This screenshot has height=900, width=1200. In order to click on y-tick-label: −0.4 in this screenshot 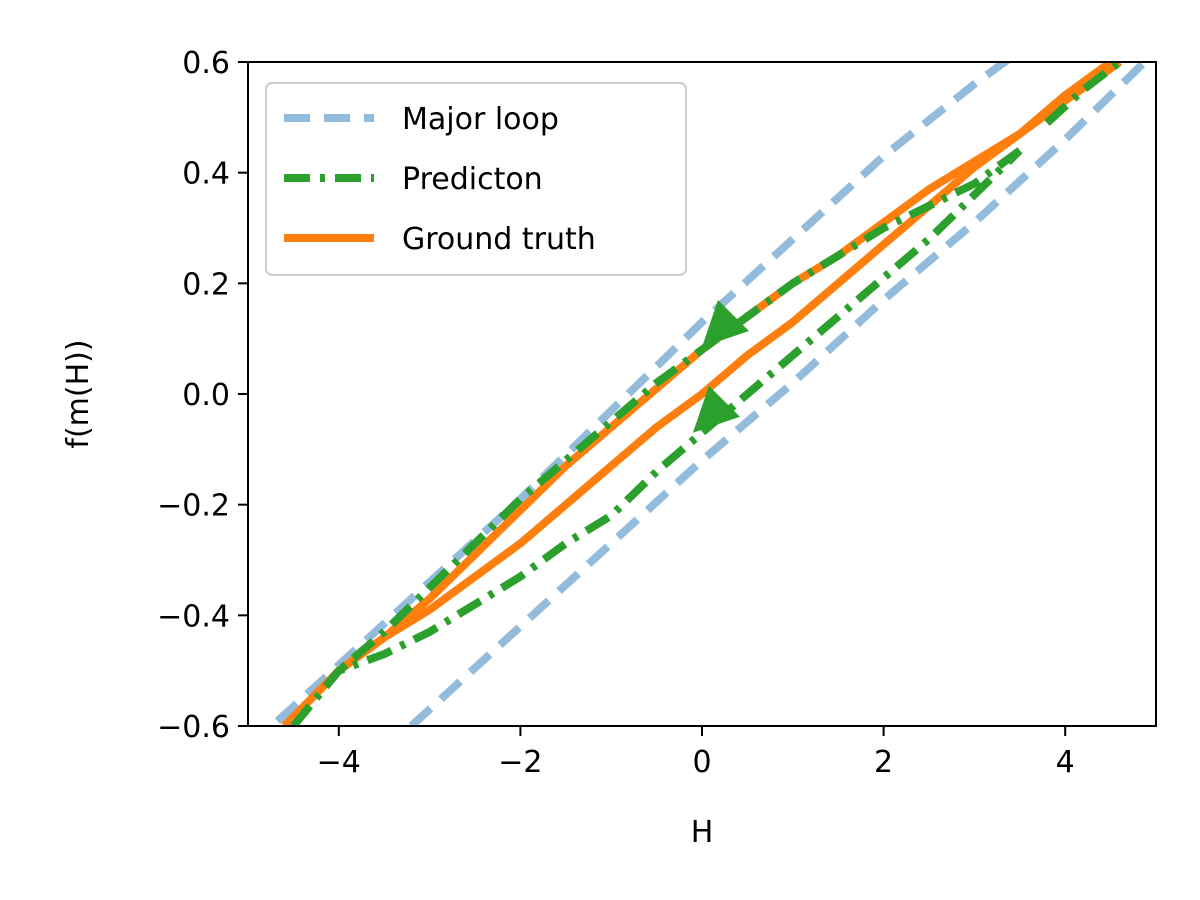, I will do `click(193, 616)`.